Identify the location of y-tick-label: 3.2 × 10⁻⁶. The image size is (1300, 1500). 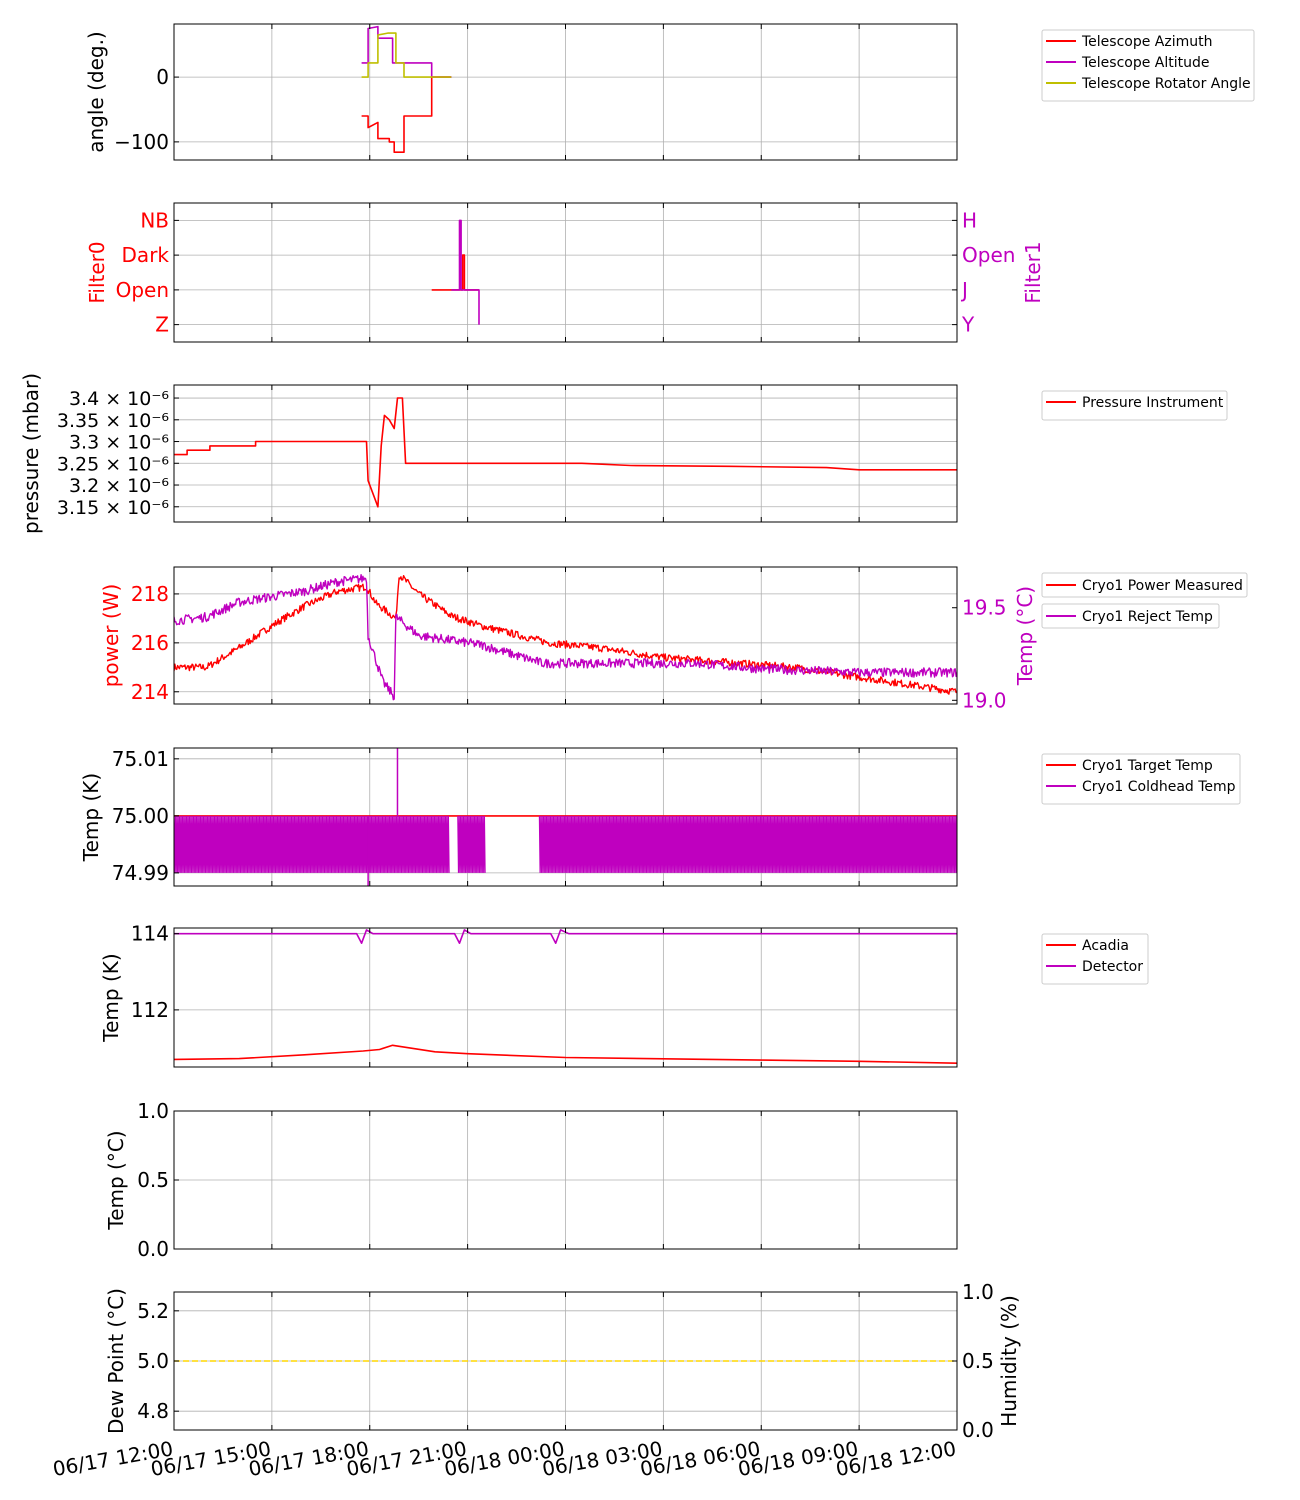
(119, 486).